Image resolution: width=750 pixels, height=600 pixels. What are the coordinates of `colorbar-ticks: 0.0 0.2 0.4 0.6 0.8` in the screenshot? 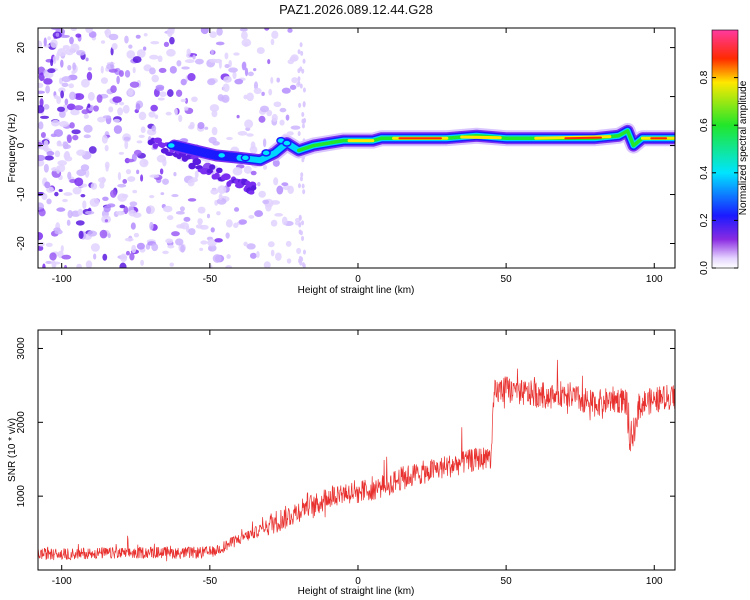 It's located at (718, 172).